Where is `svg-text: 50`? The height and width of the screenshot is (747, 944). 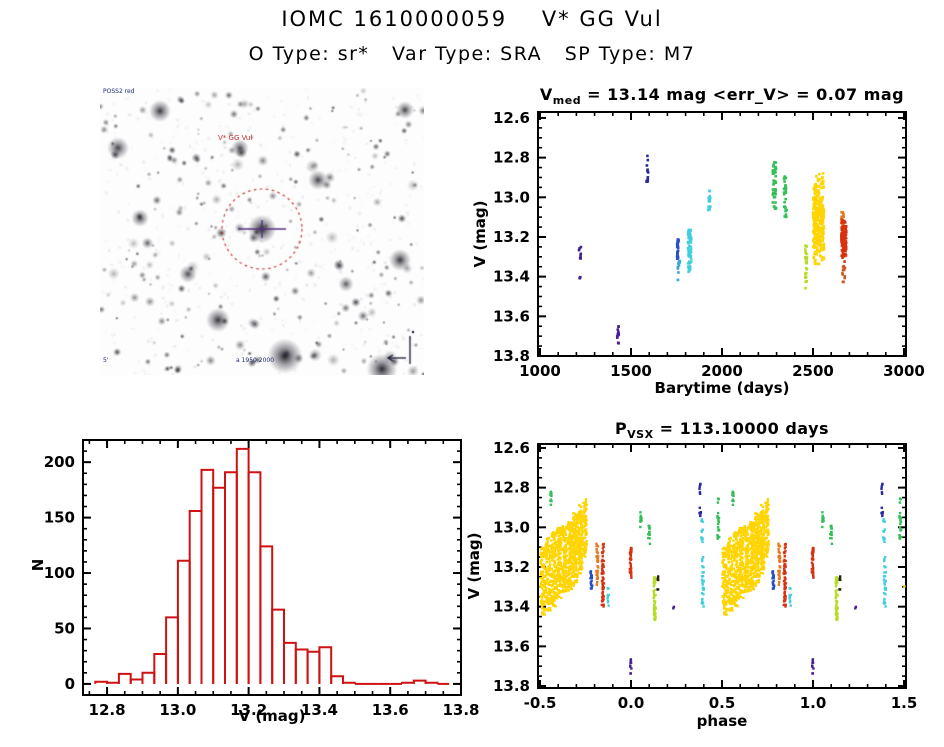 svg-text: 50 is located at coordinates (64, 628).